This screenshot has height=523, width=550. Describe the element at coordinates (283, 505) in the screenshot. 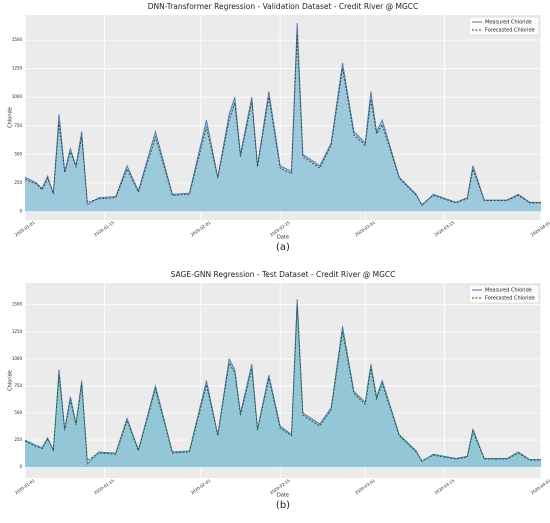

I see `panel-label: (b)` at that location.